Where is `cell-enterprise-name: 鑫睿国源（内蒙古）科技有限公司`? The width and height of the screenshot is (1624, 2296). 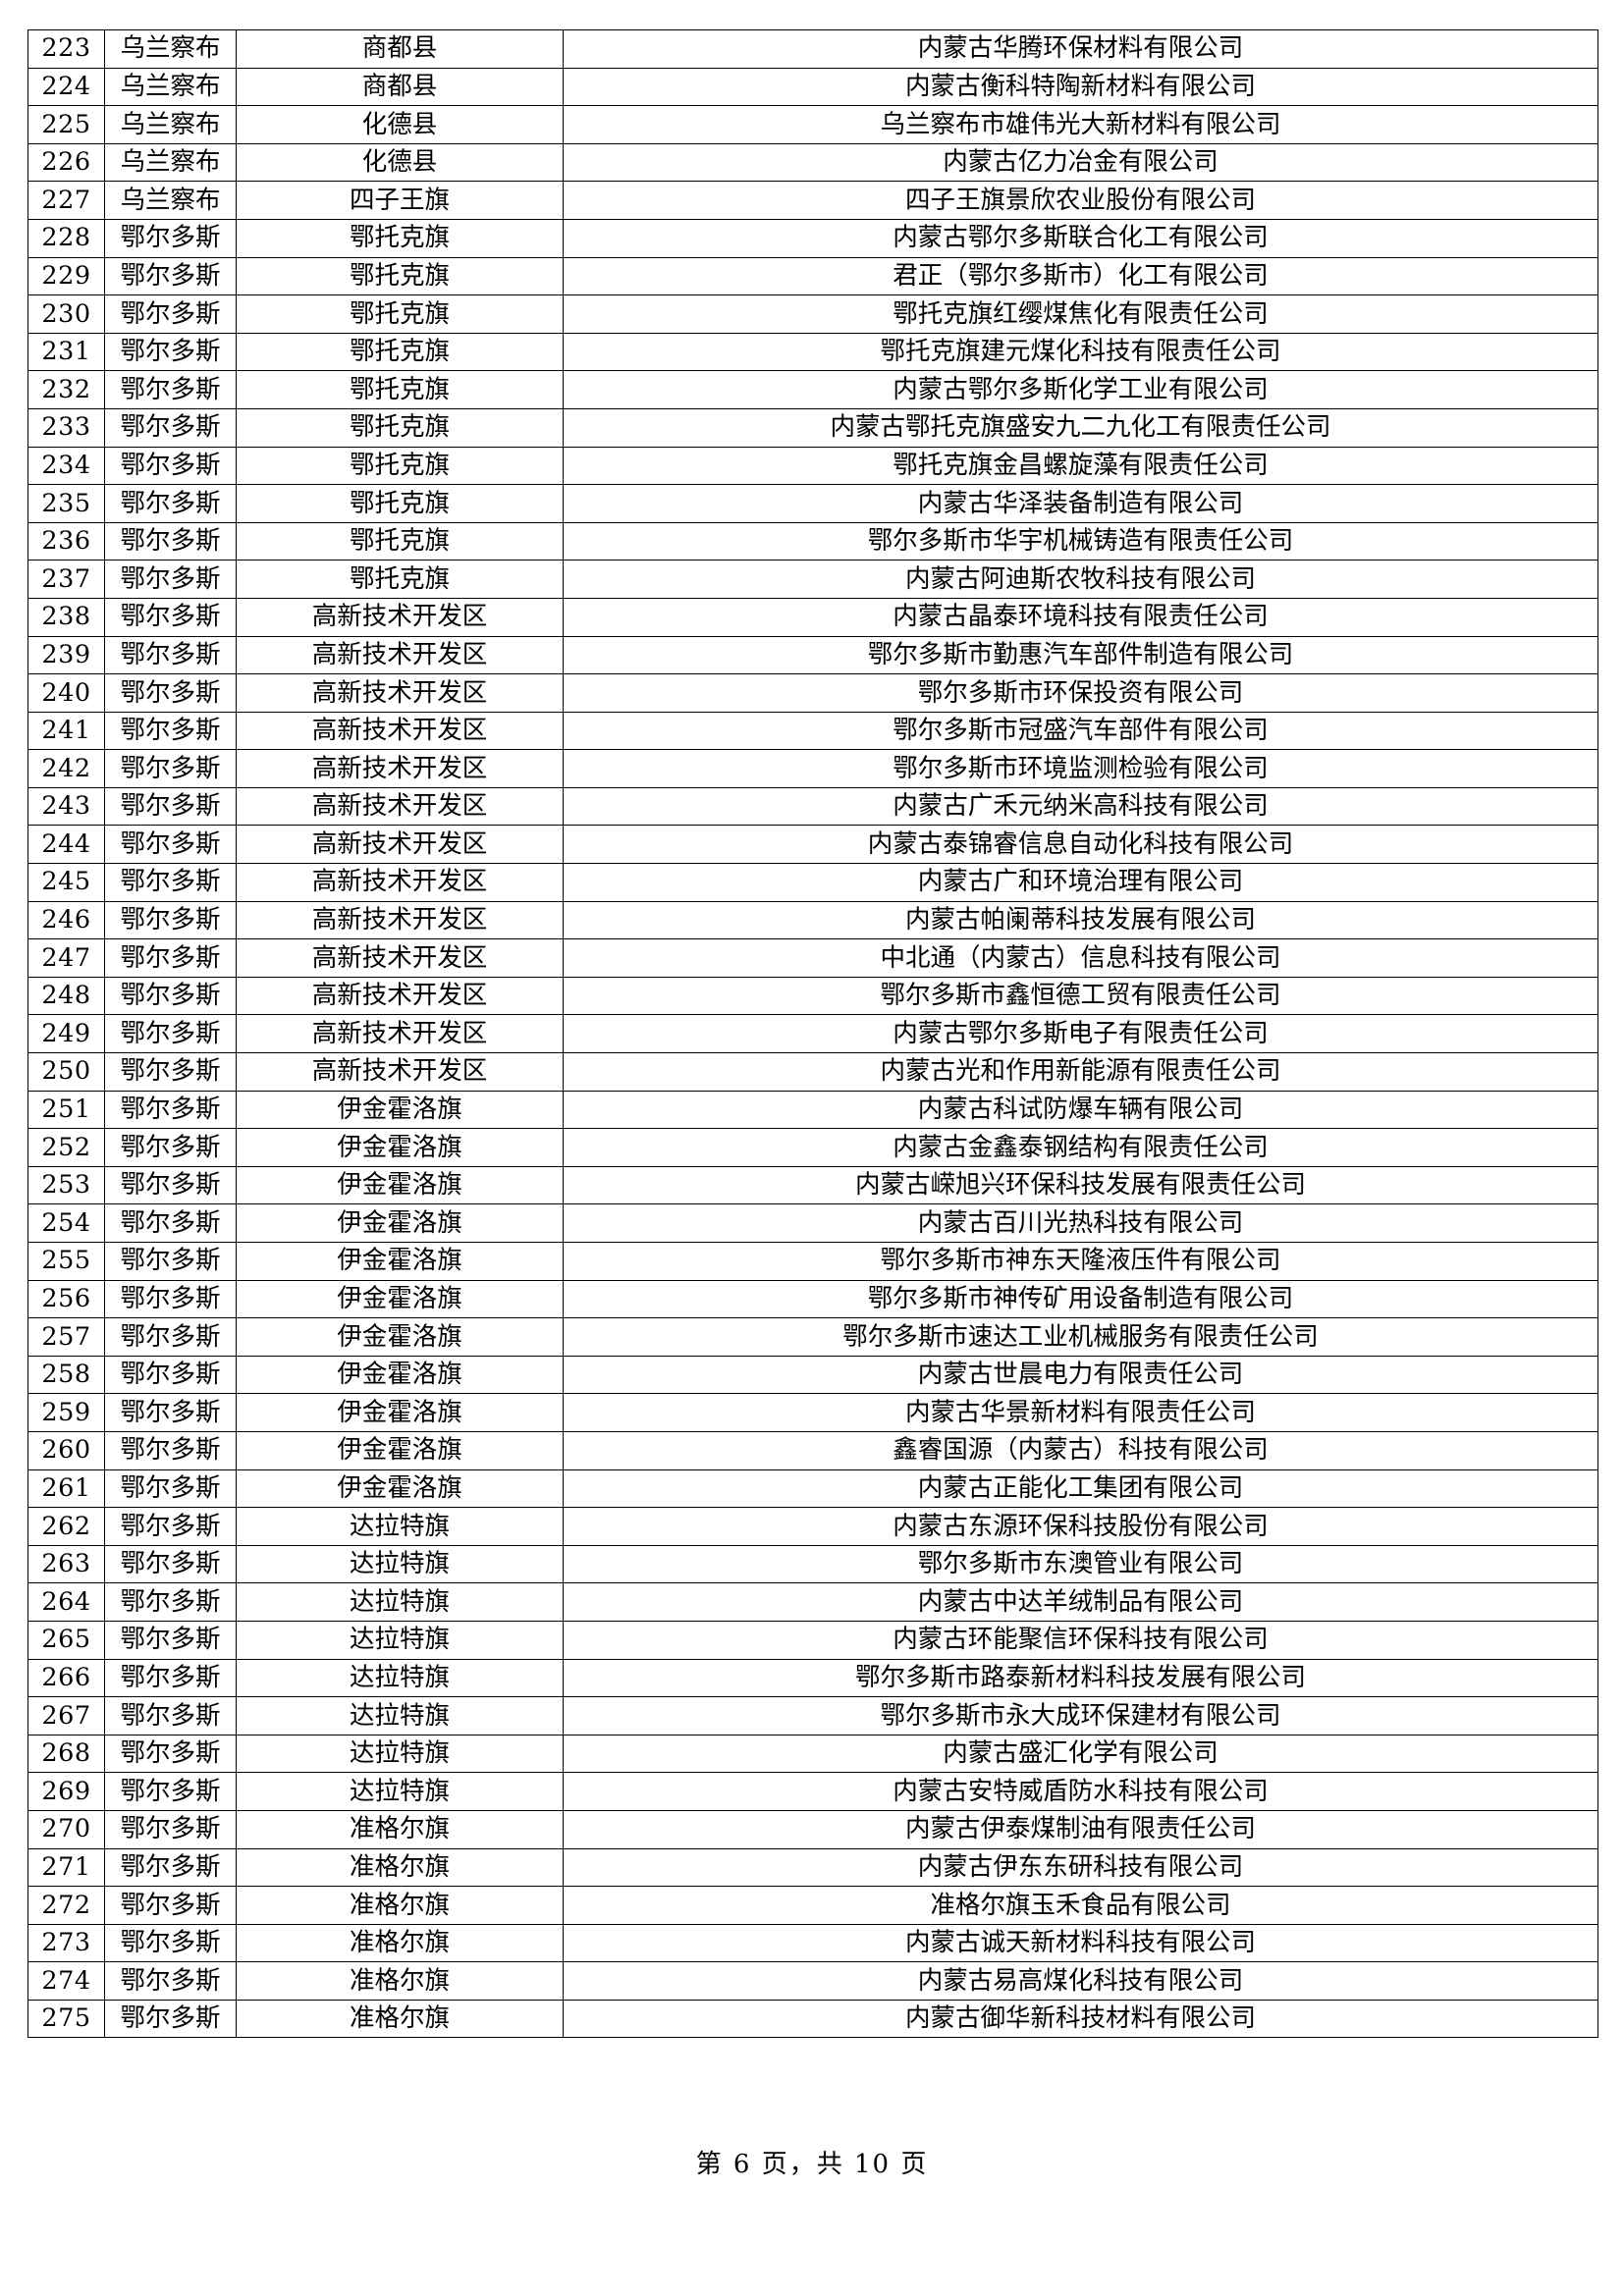 cell-enterprise-name: 鑫睿国源（内蒙古）科技有限公司 is located at coordinates (1080, 1450).